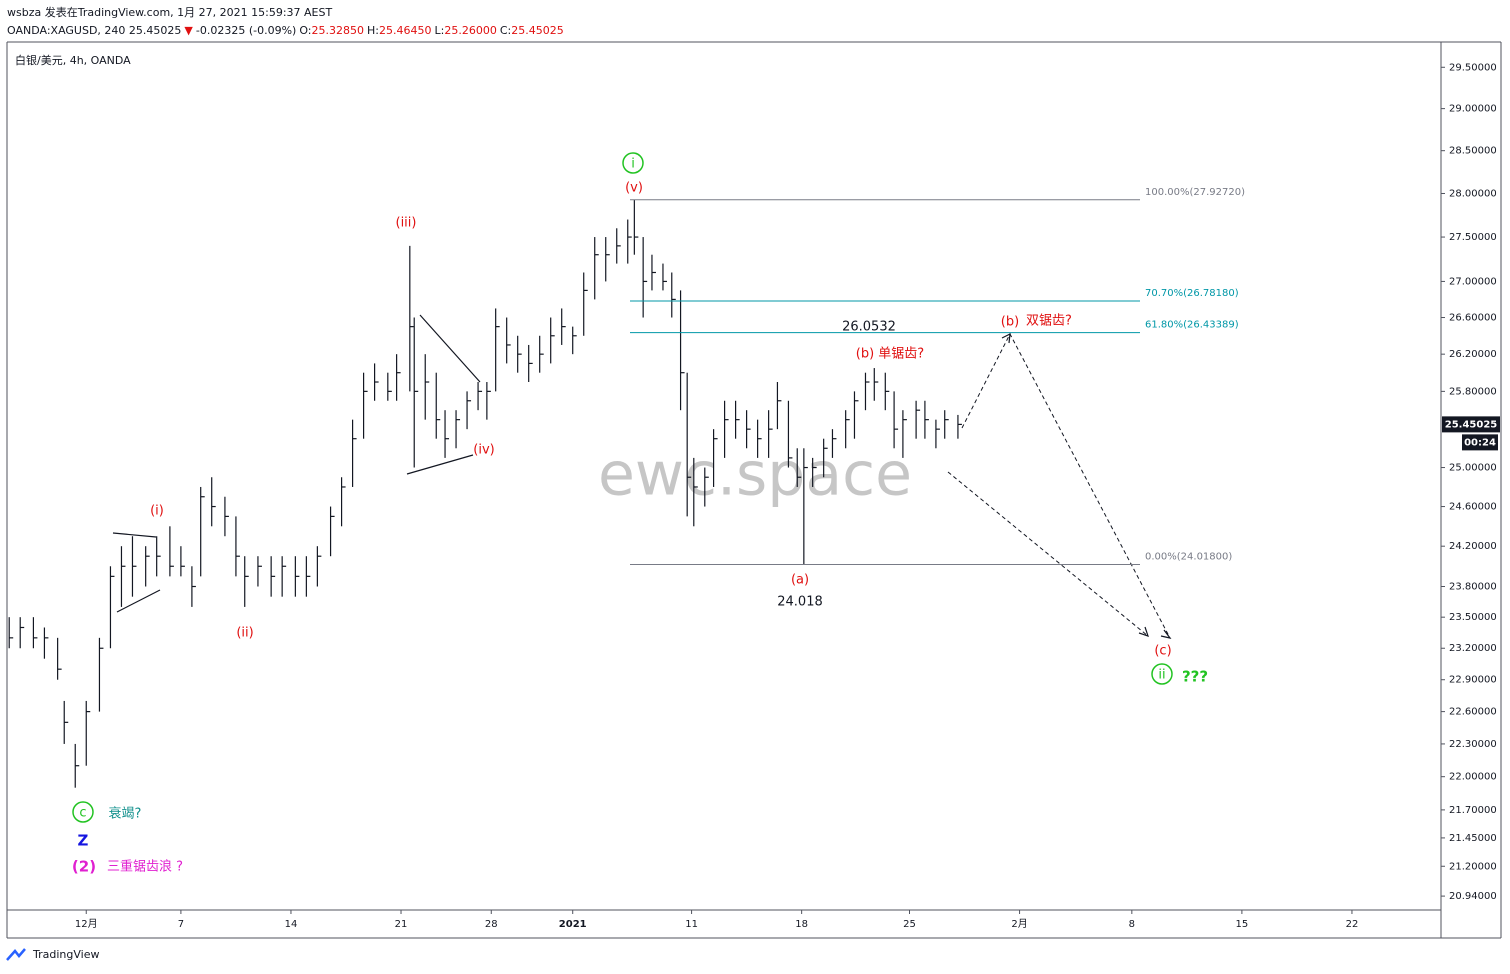 Image resolution: width=1510 pixels, height=974 pixels. What do you see at coordinates (1473, 587) in the screenshot?
I see `y-tick-label: 23.80000` at bounding box center [1473, 587].